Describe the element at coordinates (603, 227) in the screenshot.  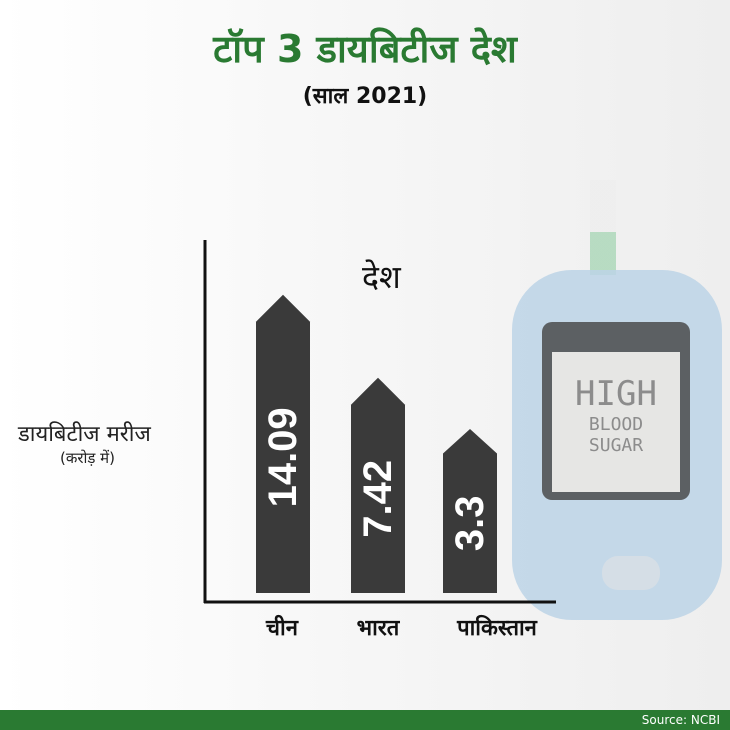
I see `test-strip` at that location.